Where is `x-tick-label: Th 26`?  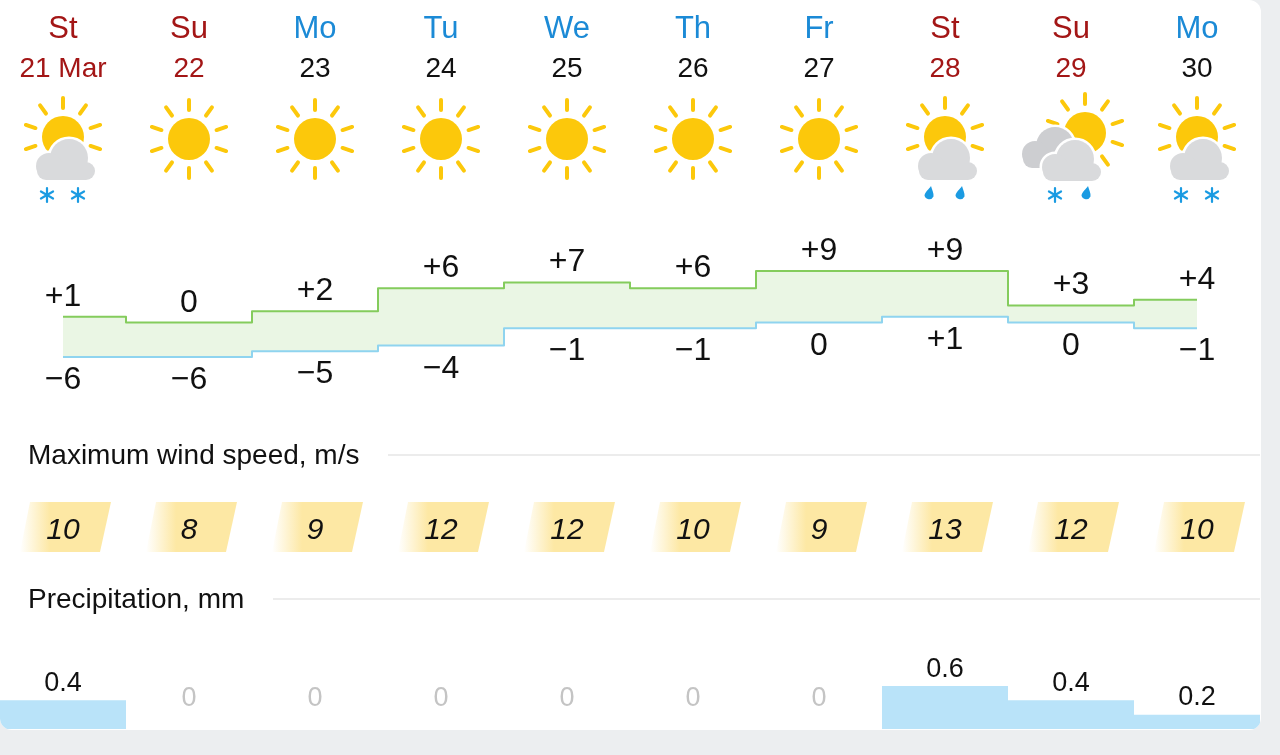 x-tick-label: Th 26 is located at coordinates (693, 46).